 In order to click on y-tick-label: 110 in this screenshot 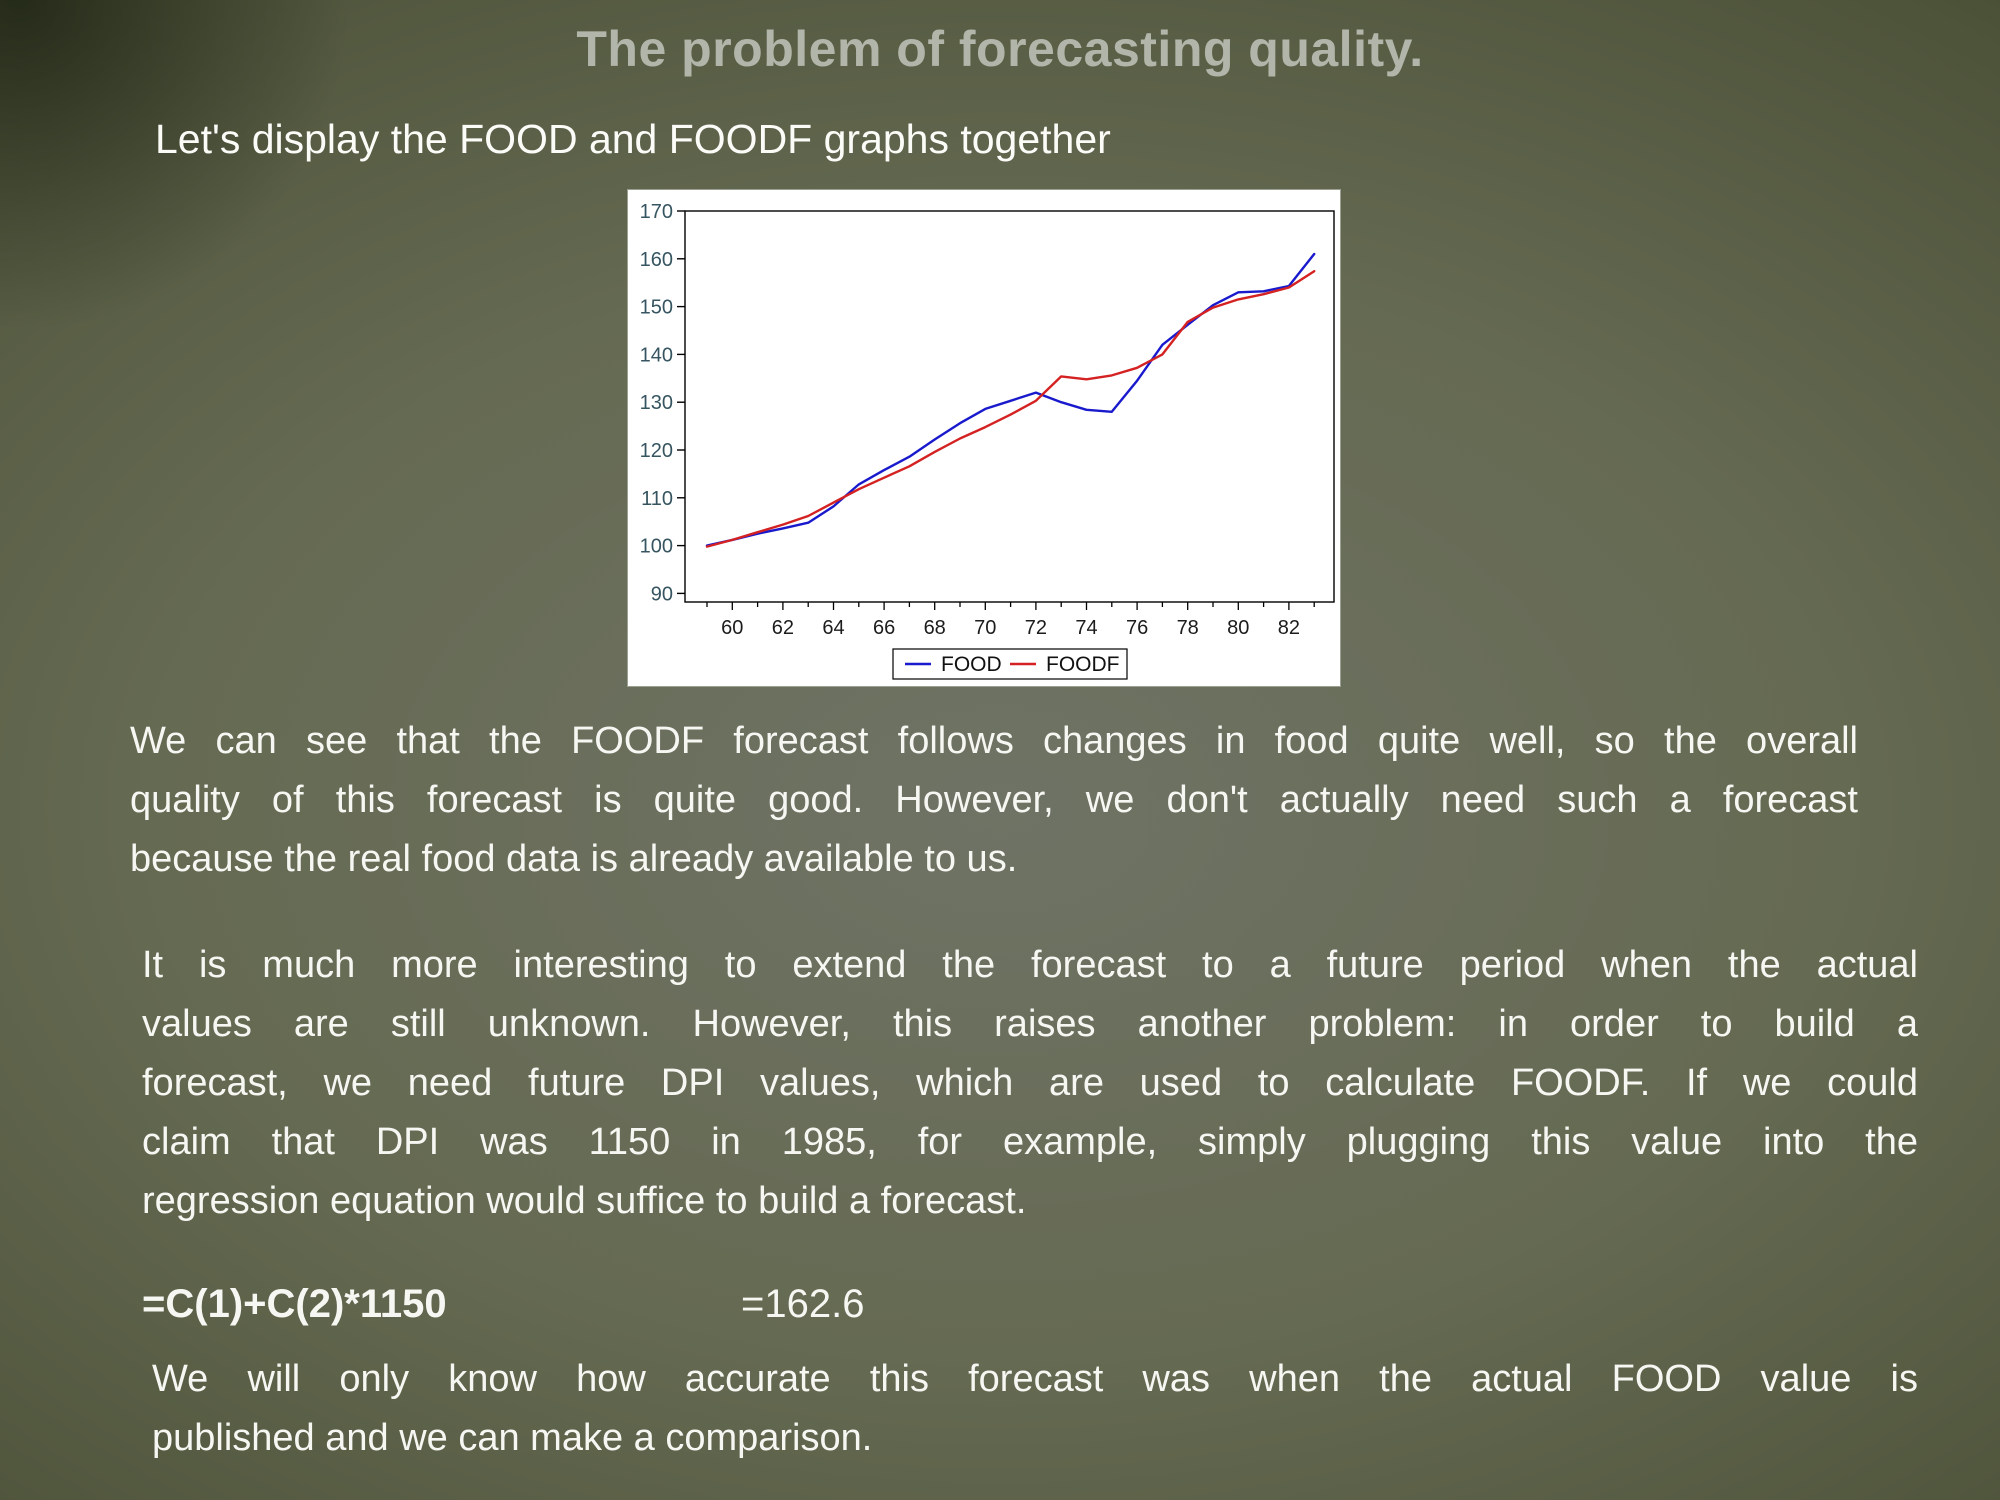, I will do `click(657, 499)`.